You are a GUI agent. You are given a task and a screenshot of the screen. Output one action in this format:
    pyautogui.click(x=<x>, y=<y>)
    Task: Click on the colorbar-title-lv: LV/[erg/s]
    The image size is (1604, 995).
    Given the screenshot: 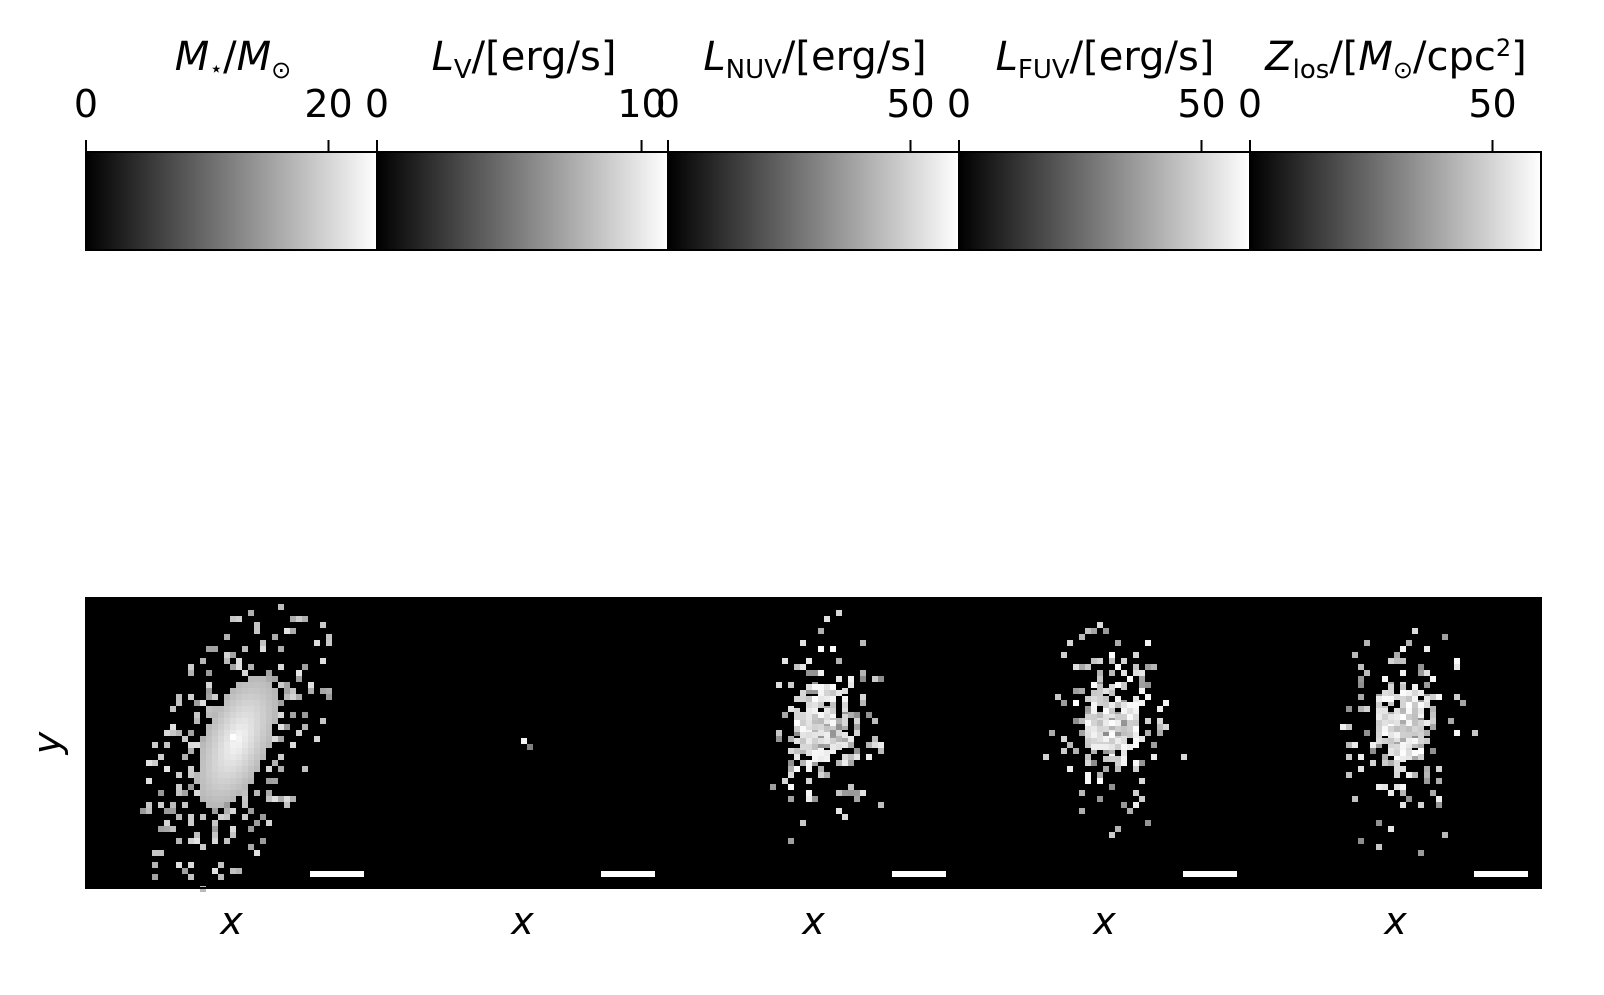 What is the action you would take?
    pyautogui.click(x=524, y=59)
    